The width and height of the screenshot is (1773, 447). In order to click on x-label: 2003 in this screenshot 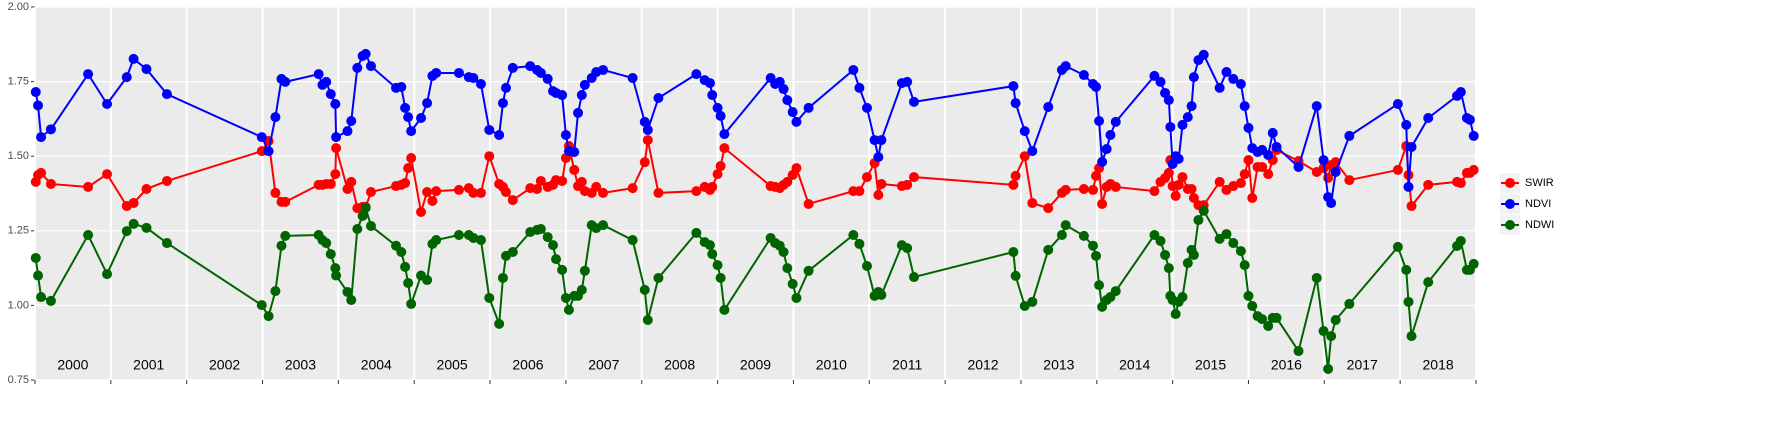, I will do `click(300, 365)`.